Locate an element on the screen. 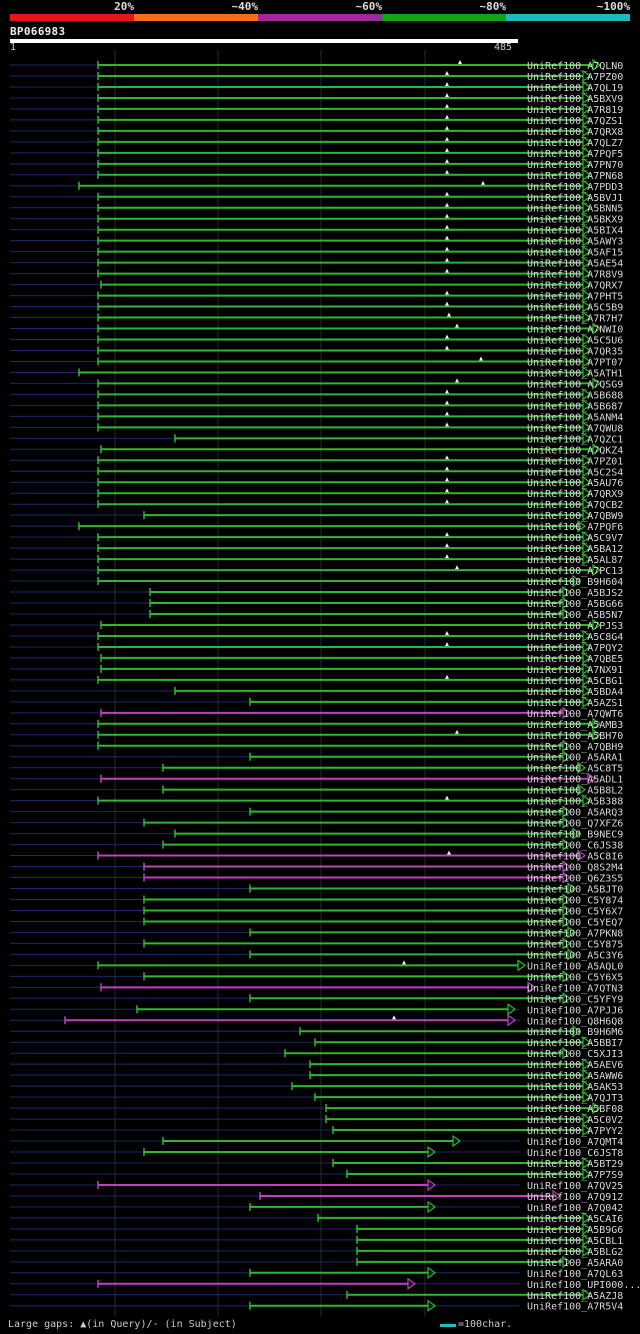 The width and height of the screenshot is (640, 1334). hit-name: UniRef100_A5AF15 is located at coordinates (575, 253).